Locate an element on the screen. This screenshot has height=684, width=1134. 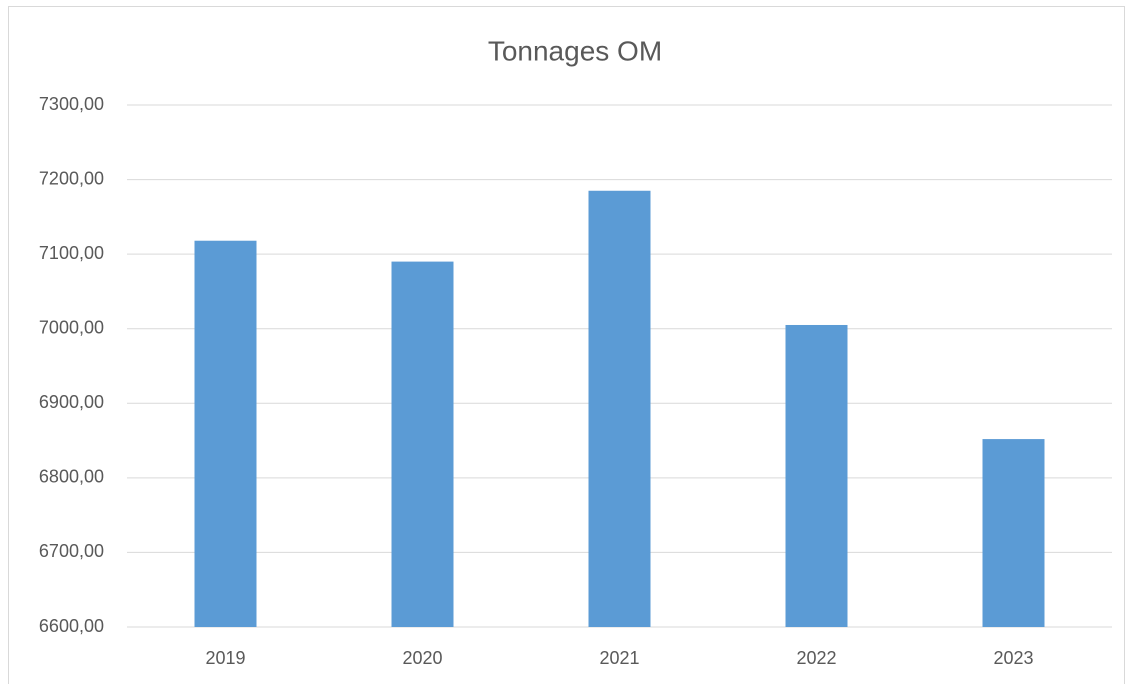
x-tick-label: 2019 is located at coordinates (225, 658).